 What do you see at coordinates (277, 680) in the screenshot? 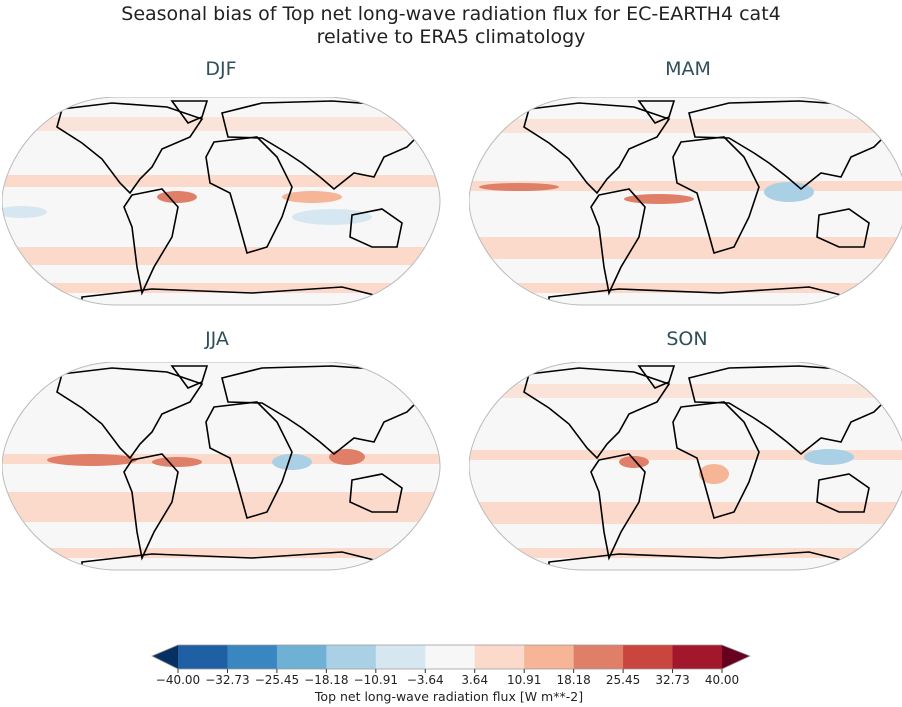
I see `colorbar-tick-label: −25.45` at bounding box center [277, 680].